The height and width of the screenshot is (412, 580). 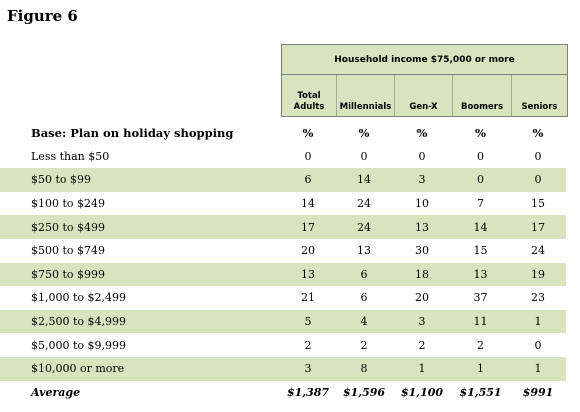 What do you see at coordinates (140, 180) in the screenshot?
I see `row-label: $50 to $99` at bounding box center [140, 180].